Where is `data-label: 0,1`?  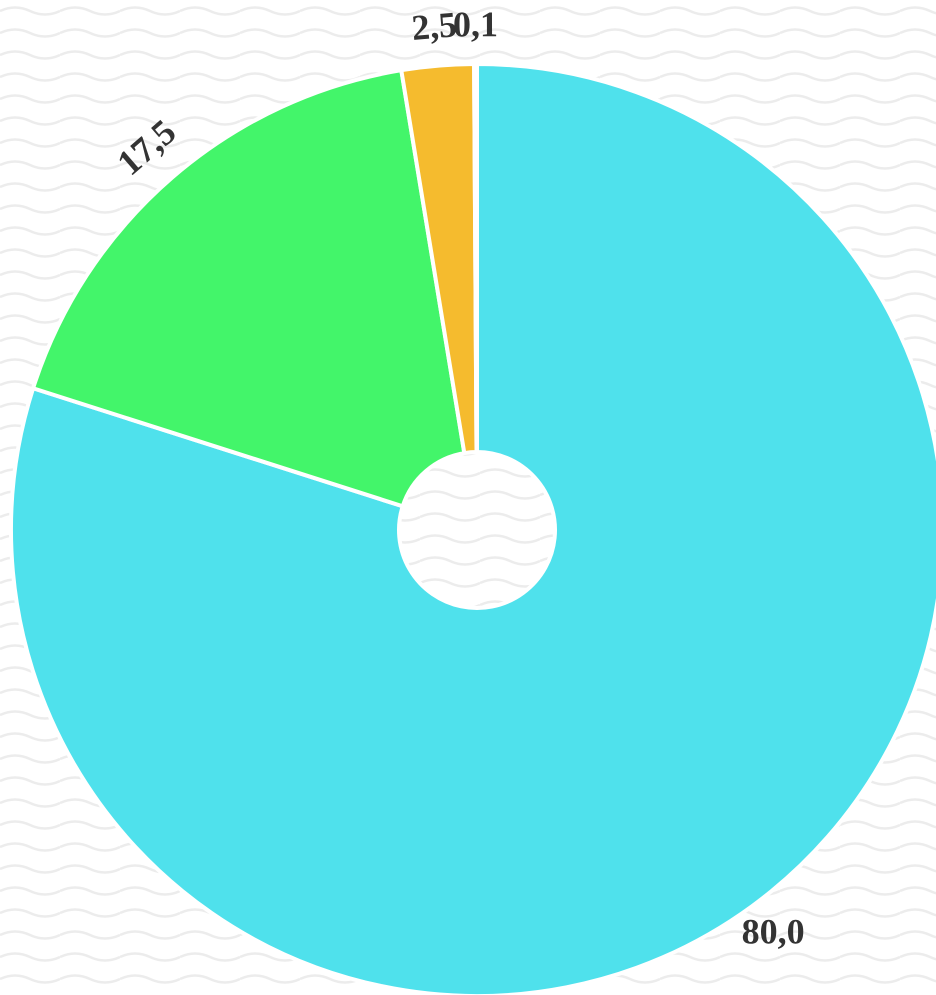 data-label: 0,1 is located at coordinates (475, 24).